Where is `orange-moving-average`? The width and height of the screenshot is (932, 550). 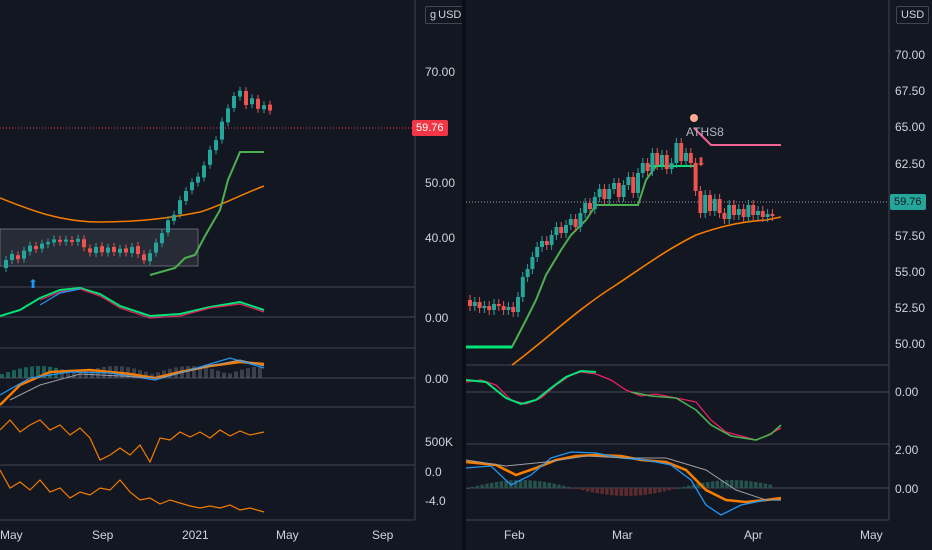 orange-moving-average is located at coordinates (132, 204).